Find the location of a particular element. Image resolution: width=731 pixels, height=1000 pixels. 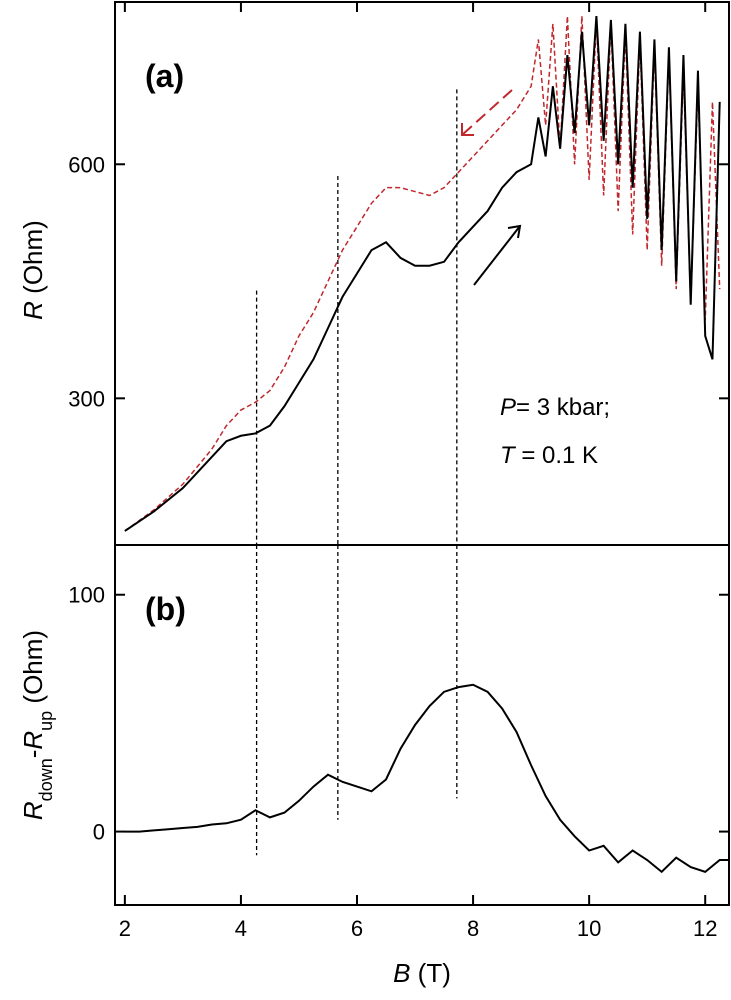

x-axis-label: B (T) is located at coordinates (422, 973).